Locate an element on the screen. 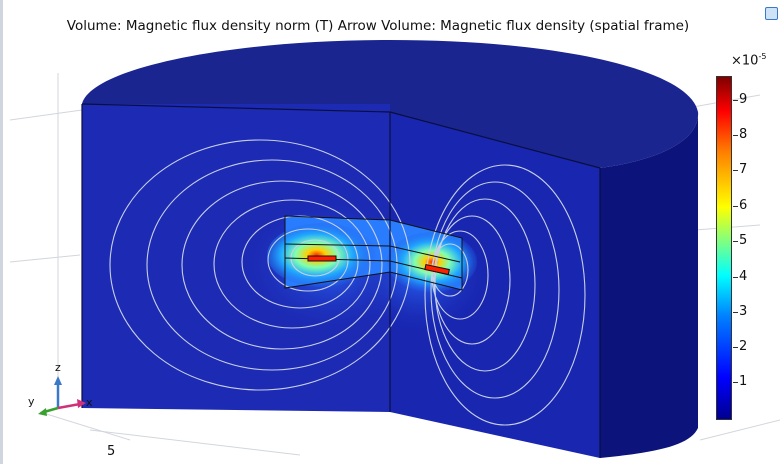 Image resolution: width=780 pixels, height=464 pixels. field-contours-right is located at coordinates (505, 295).